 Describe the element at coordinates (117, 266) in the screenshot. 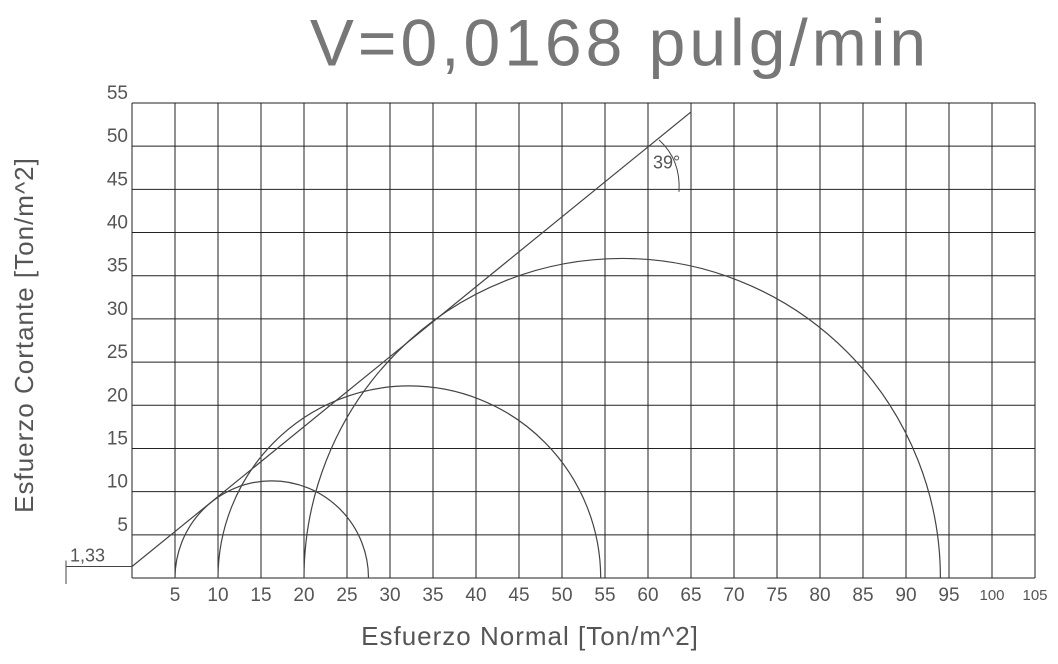

I see `y-tick-label: 35` at that location.